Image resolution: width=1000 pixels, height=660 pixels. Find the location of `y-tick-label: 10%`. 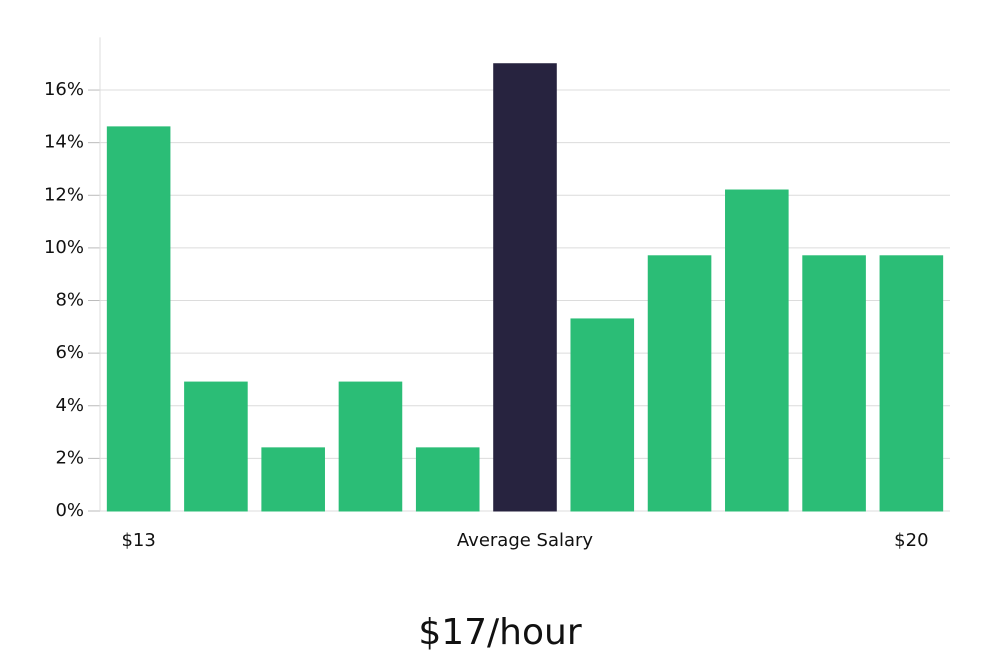

y-tick-label: 10% is located at coordinates (64, 247).